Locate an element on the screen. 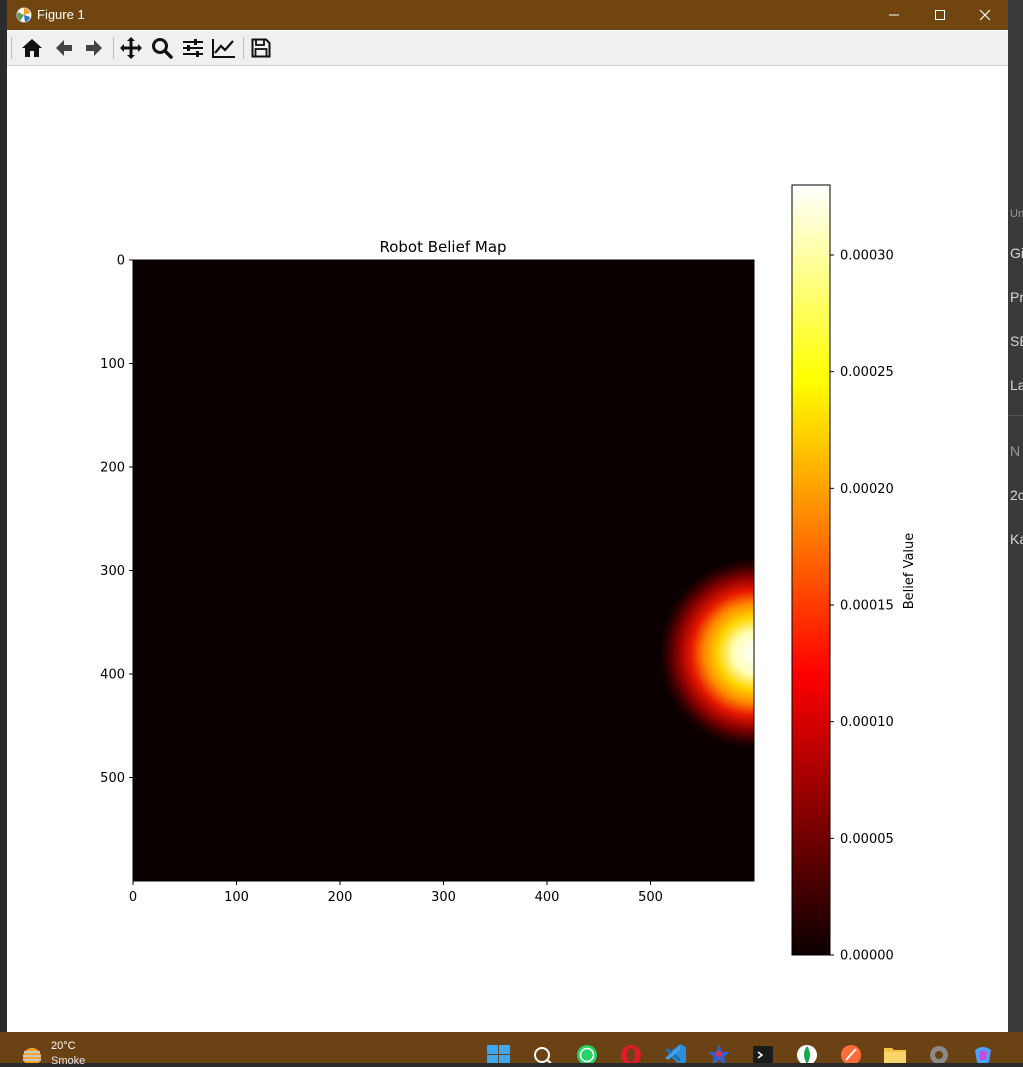 This screenshot has width=1023, height=1067. save-icon is located at coordinates (261, 48).